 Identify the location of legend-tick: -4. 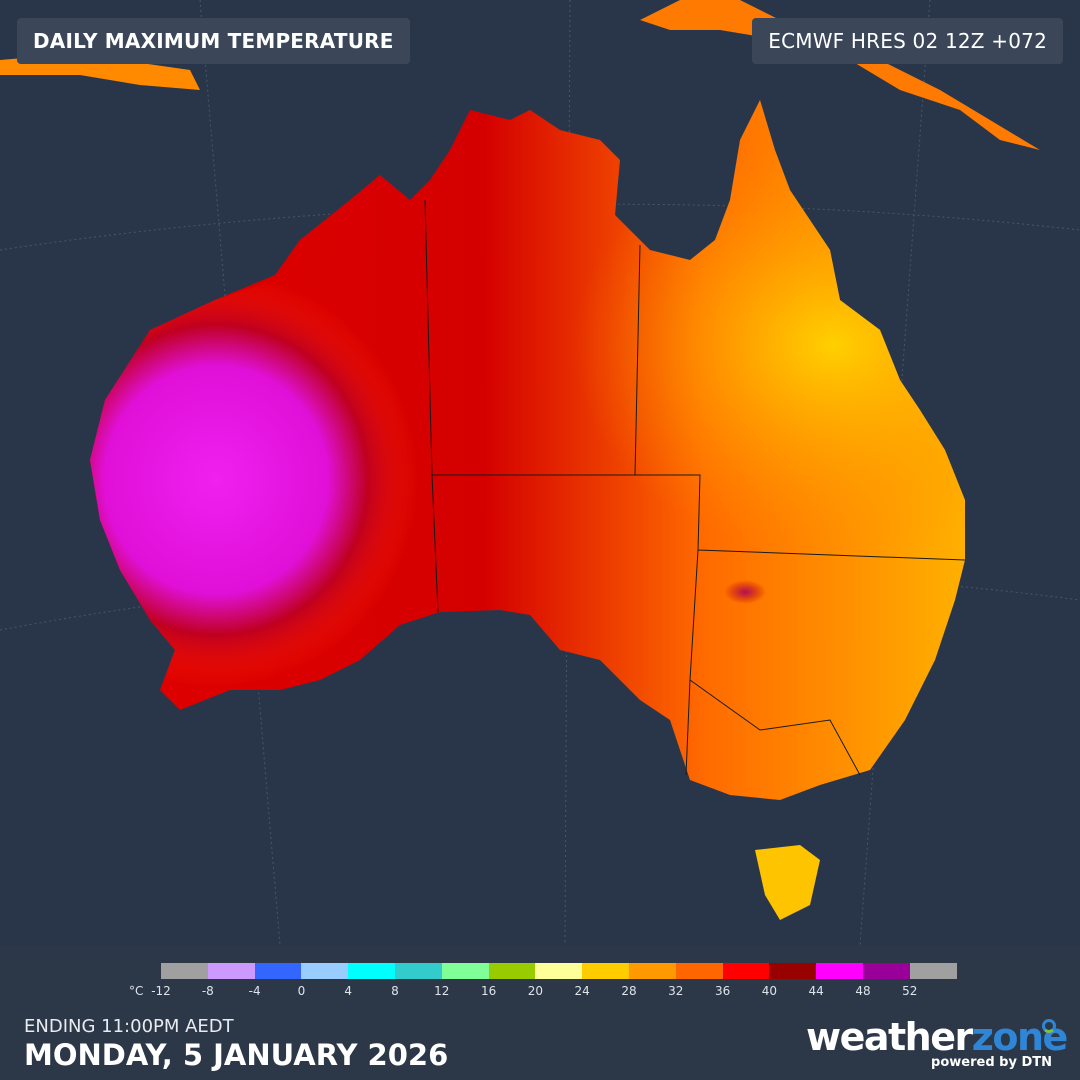
(254, 991).